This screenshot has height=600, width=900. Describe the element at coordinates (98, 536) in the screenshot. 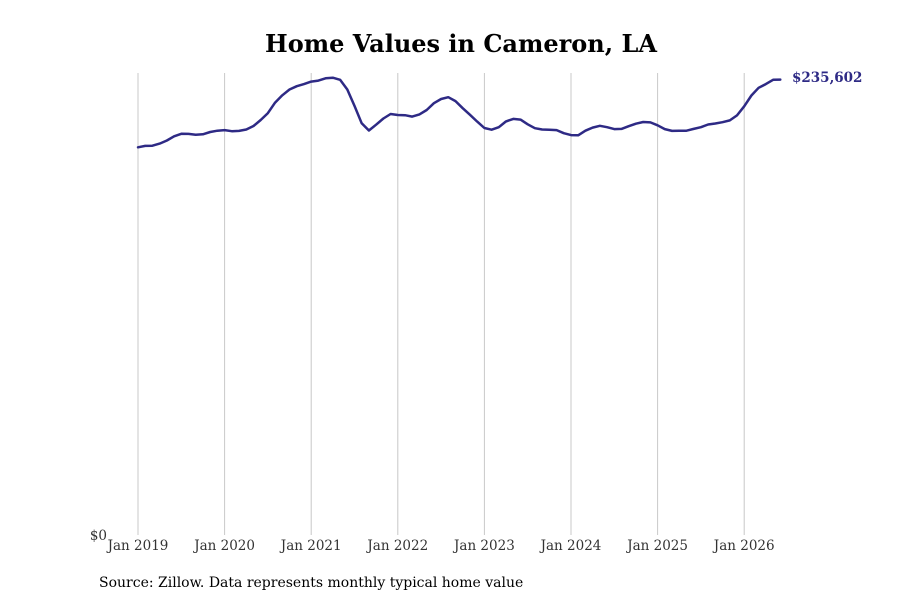

I see `y-tick-label-zero: $0` at that location.